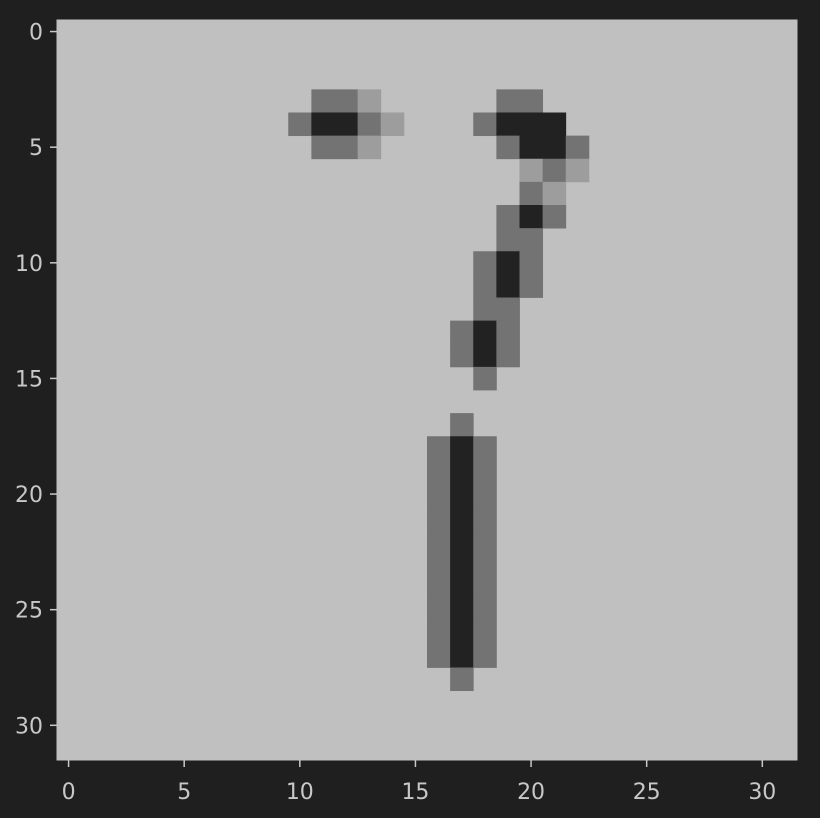 The image size is (820, 818). Describe the element at coordinates (531, 792) in the screenshot. I see `x-tick-label: 20` at that location.